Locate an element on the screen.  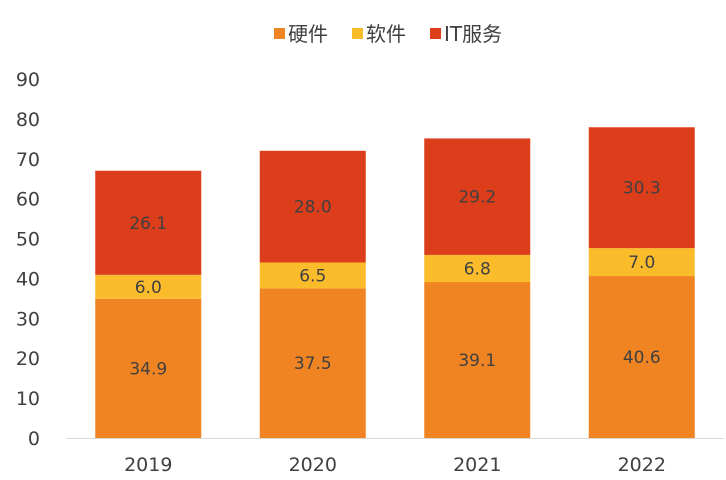
data-label: 6.0 is located at coordinates (148, 288).